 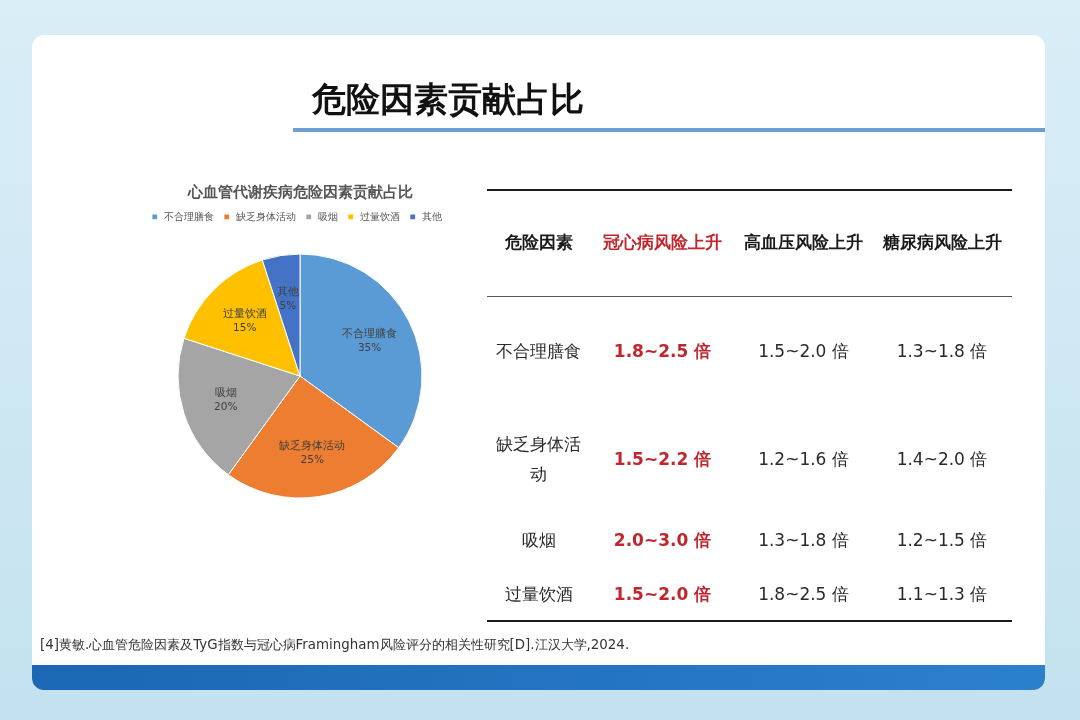 I want to click on slice-label: 吸烟, so click(x=225, y=392).